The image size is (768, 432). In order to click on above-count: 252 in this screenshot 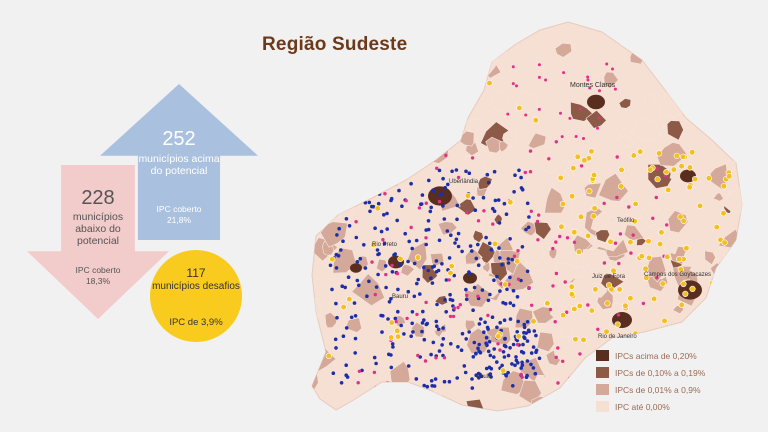, I will do `click(179, 139)`.